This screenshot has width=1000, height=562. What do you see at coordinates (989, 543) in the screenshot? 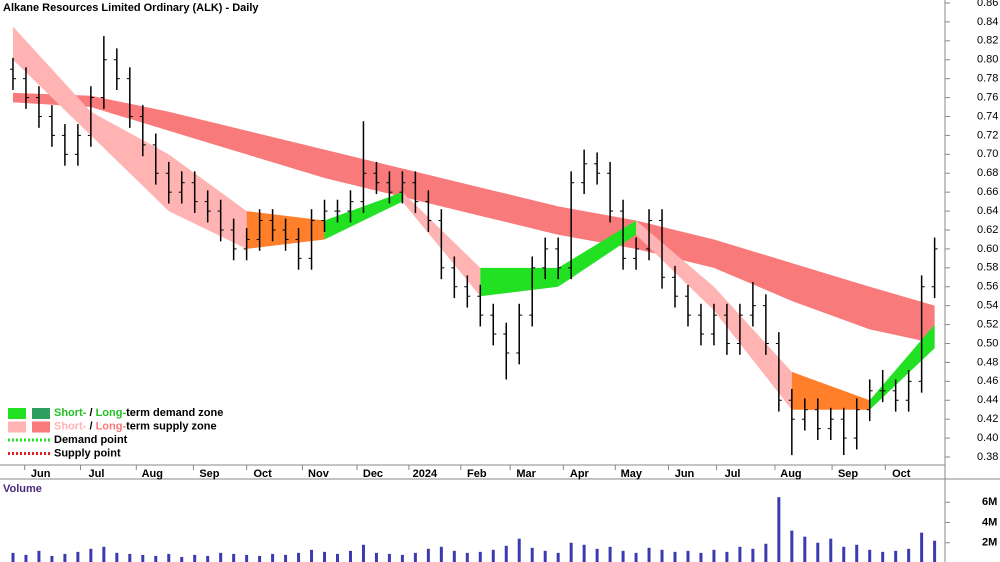
I see `volume-tick-label: 2M` at bounding box center [989, 543].